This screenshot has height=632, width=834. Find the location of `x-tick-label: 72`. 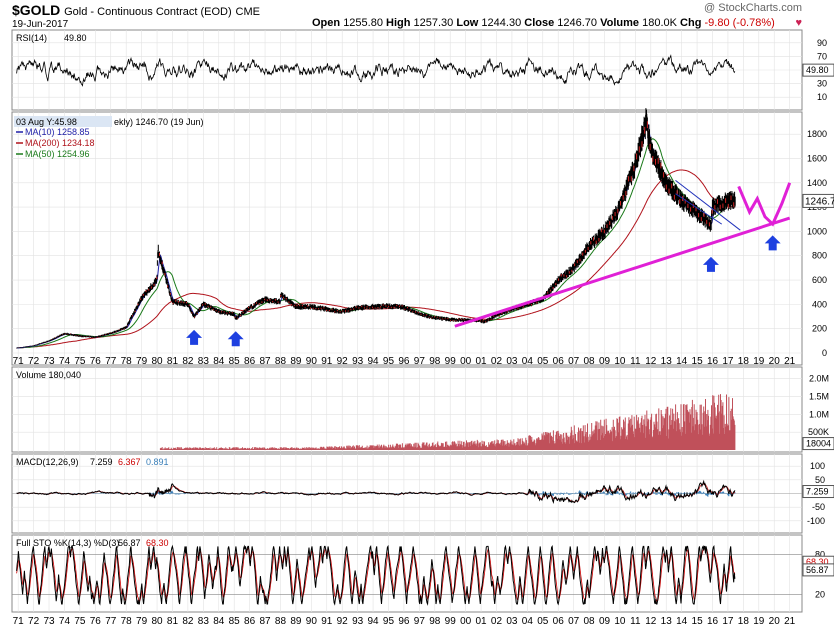

x-tick-label: 72 is located at coordinates (34, 361).